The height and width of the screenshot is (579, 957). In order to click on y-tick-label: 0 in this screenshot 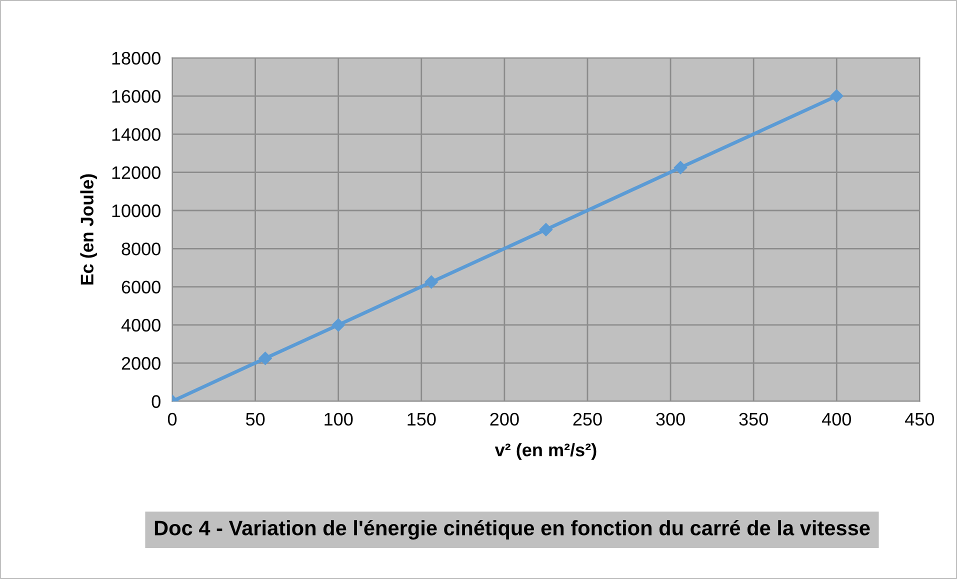, I will do `click(156, 401)`.